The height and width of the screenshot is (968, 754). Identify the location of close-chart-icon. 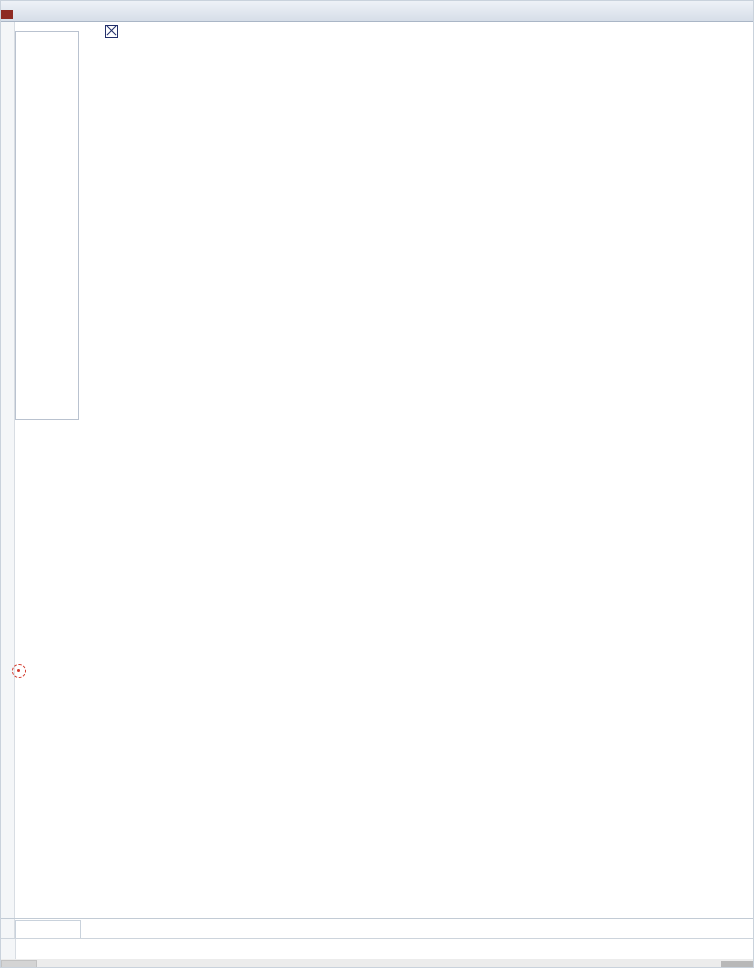
(111, 31).